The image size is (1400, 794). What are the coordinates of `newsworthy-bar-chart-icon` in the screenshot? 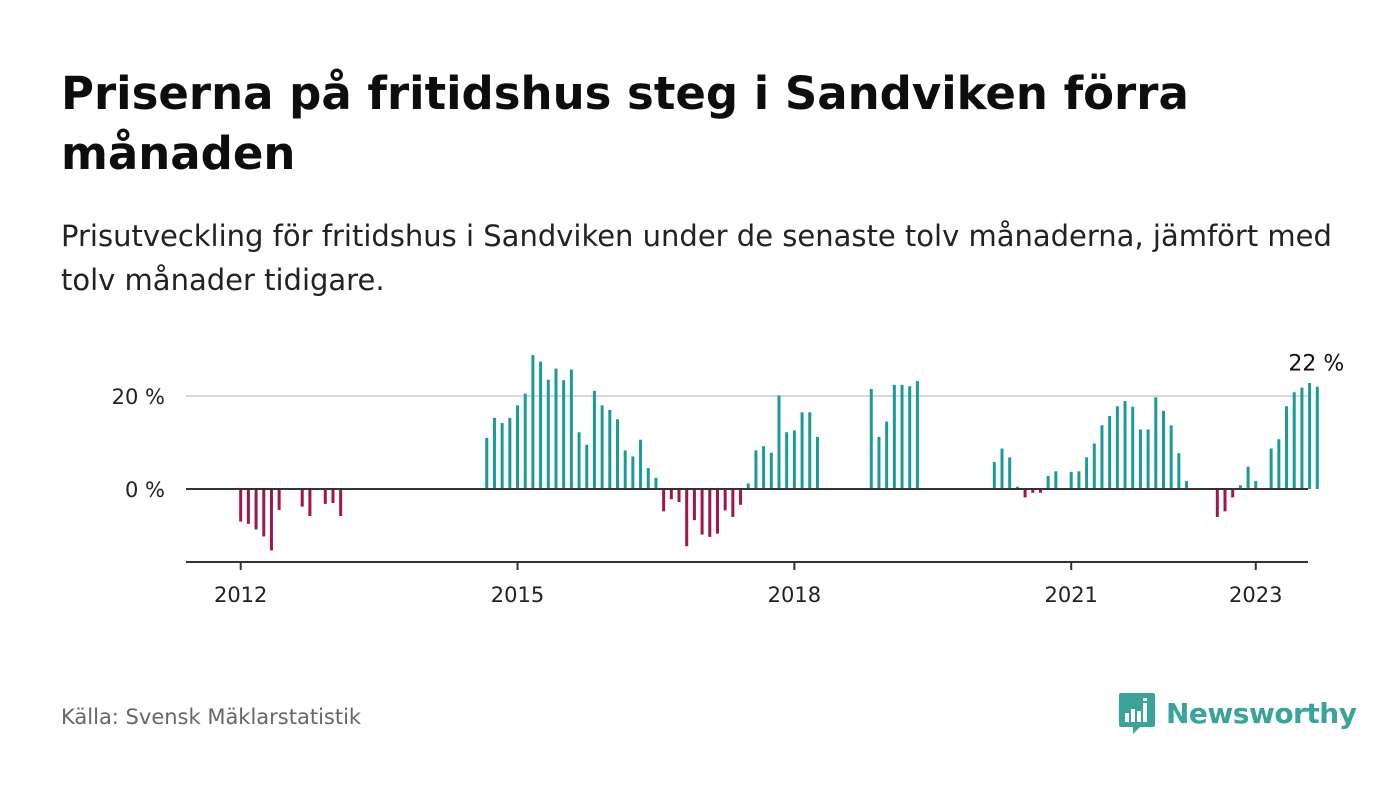 It's located at (1137, 713).